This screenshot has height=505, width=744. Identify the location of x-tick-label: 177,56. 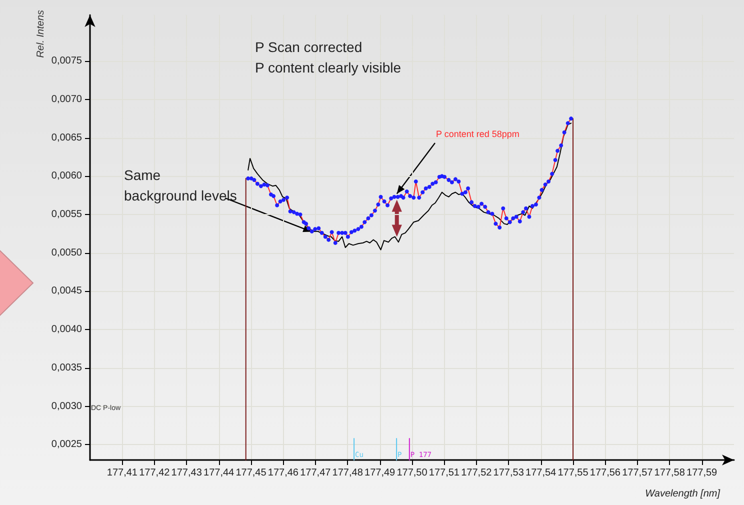
(605, 473).